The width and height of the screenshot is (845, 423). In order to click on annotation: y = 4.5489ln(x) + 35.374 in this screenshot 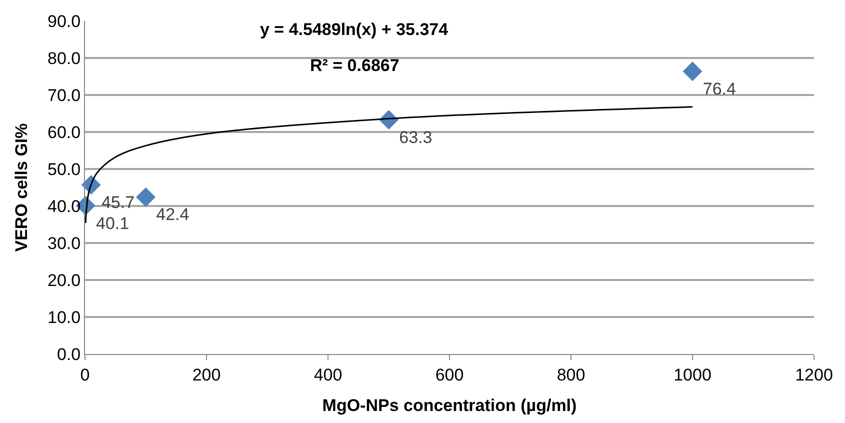, I will do `click(354, 29)`.